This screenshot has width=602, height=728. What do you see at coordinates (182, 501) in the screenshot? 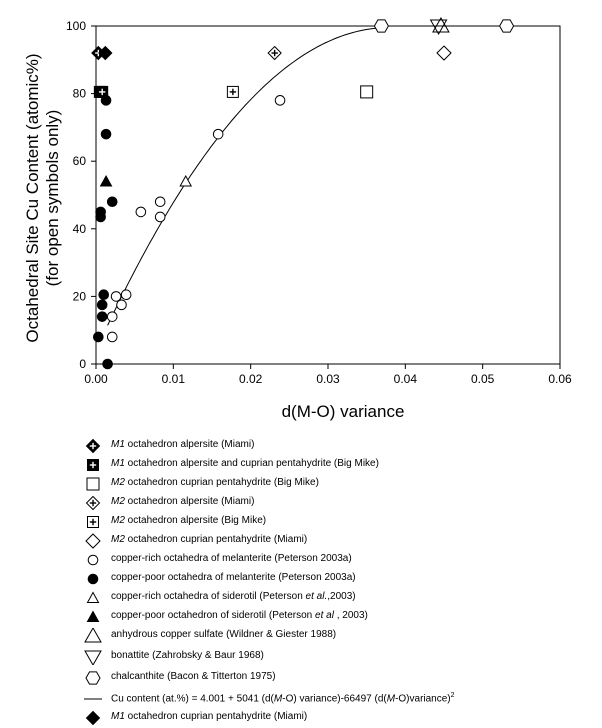
I see `legend-label: M2 octahedron alpersite (Miami)` at bounding box center [182, 501].